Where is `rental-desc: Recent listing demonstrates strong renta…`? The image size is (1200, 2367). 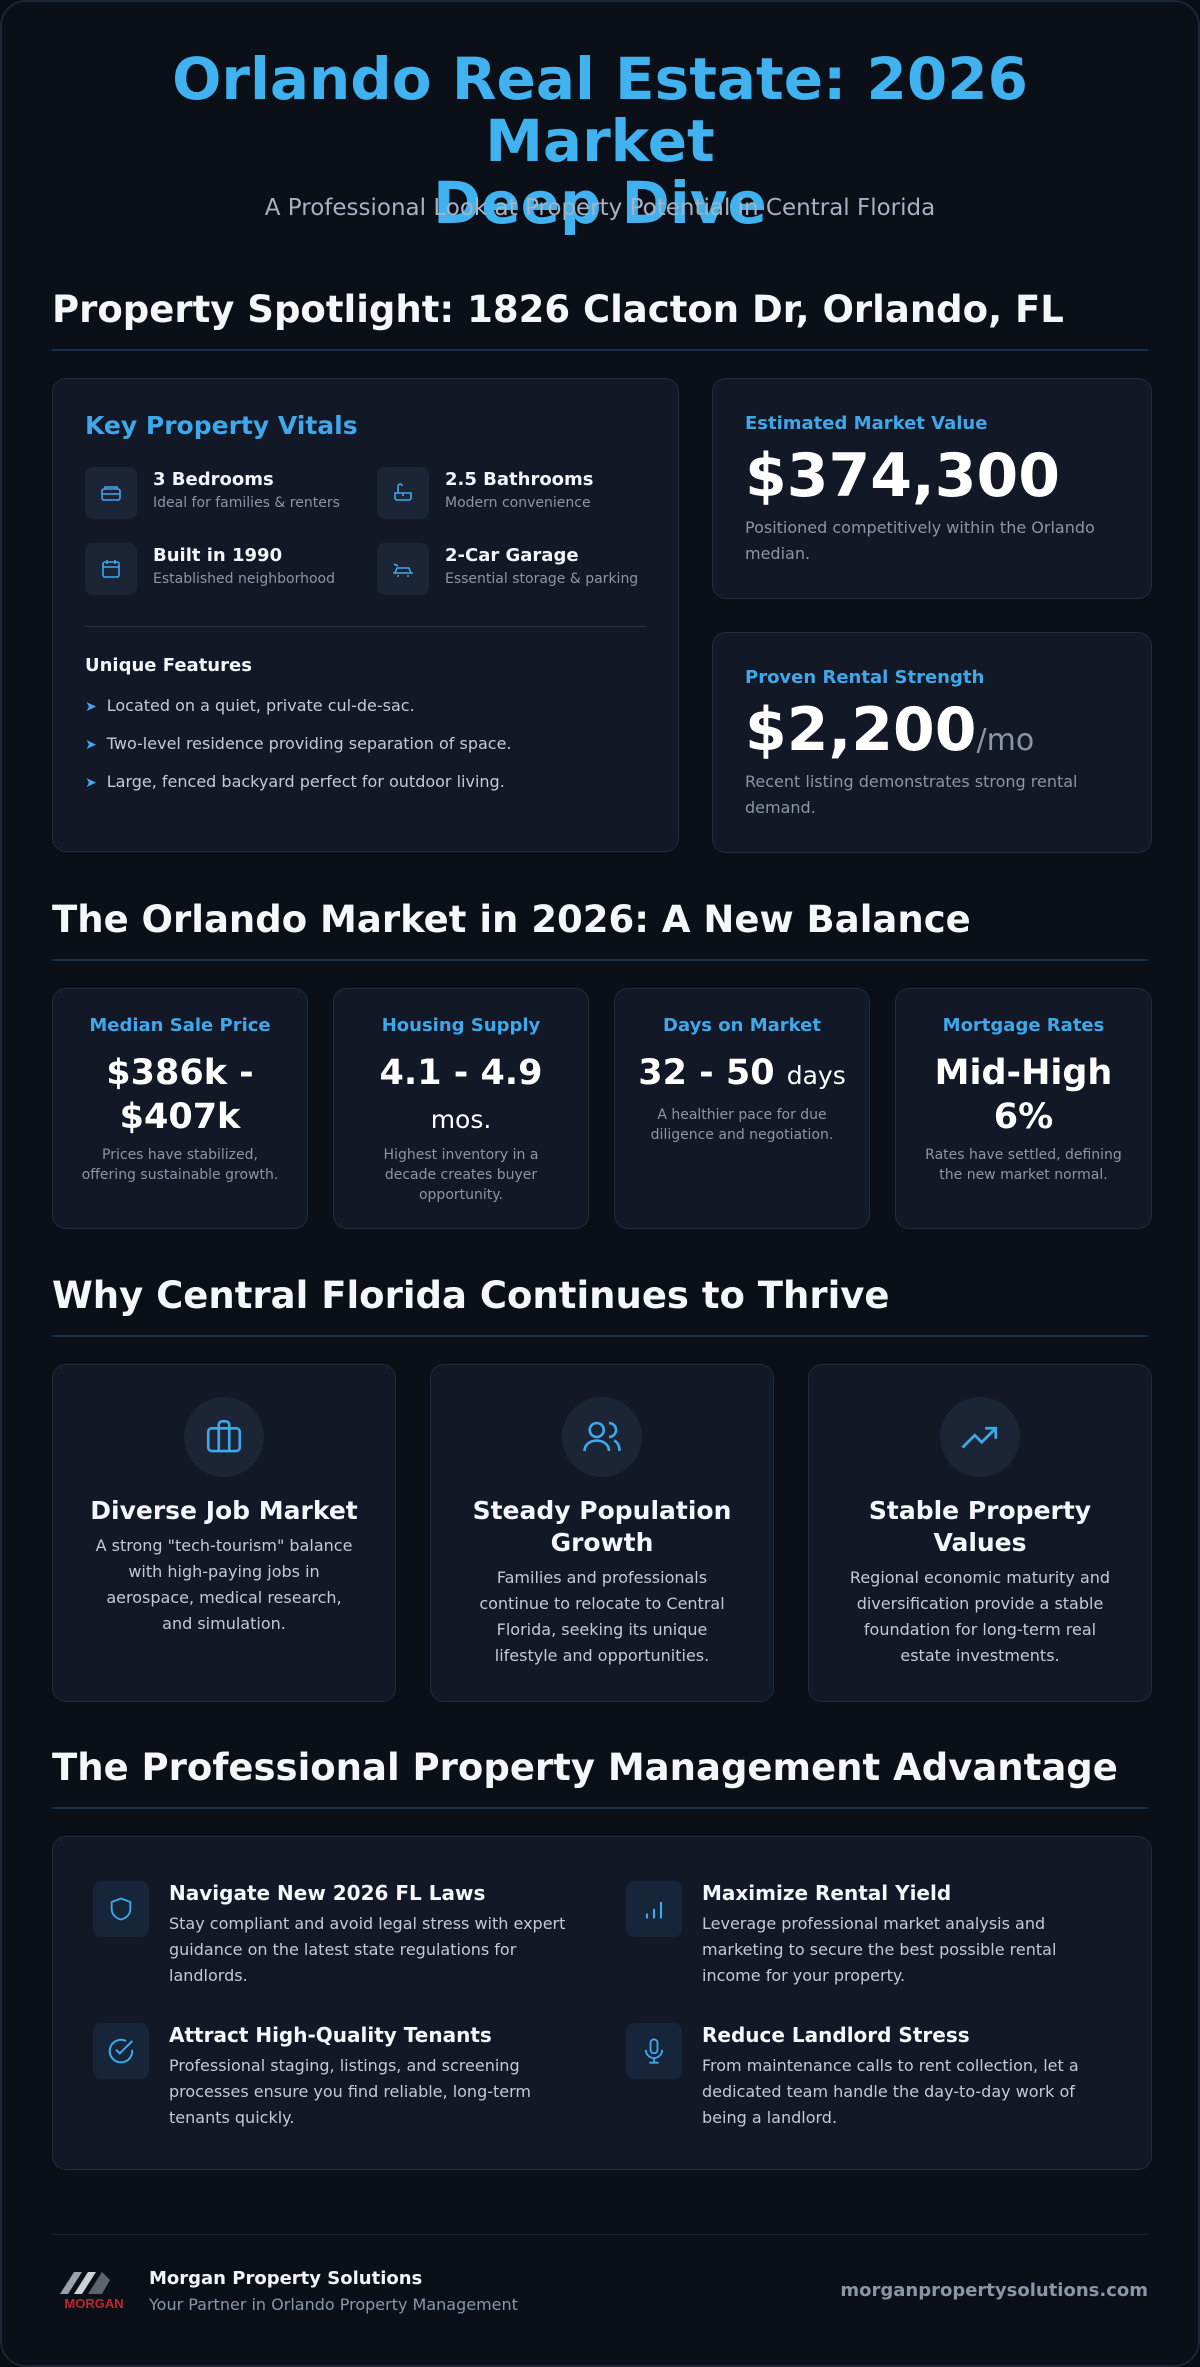 rental-desc: Recent listing demonstrates strong renta… is located at coordinates (911, 794).